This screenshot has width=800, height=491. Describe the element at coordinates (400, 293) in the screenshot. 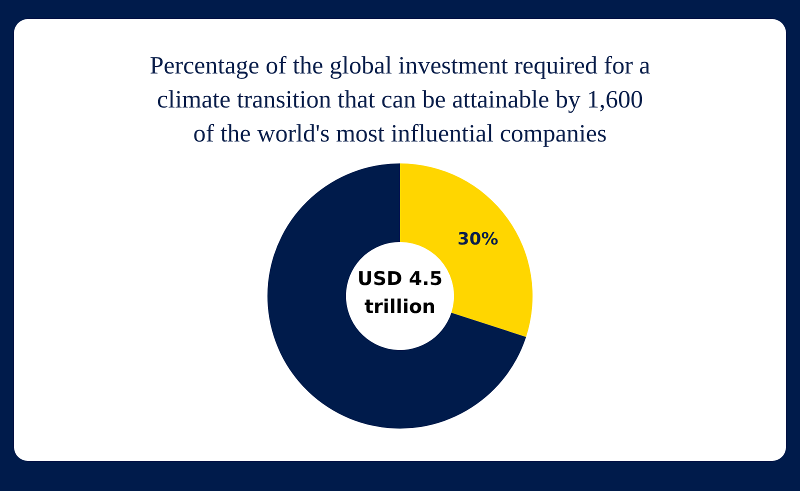

I see `text: USD 4.5 trillion` at that location.